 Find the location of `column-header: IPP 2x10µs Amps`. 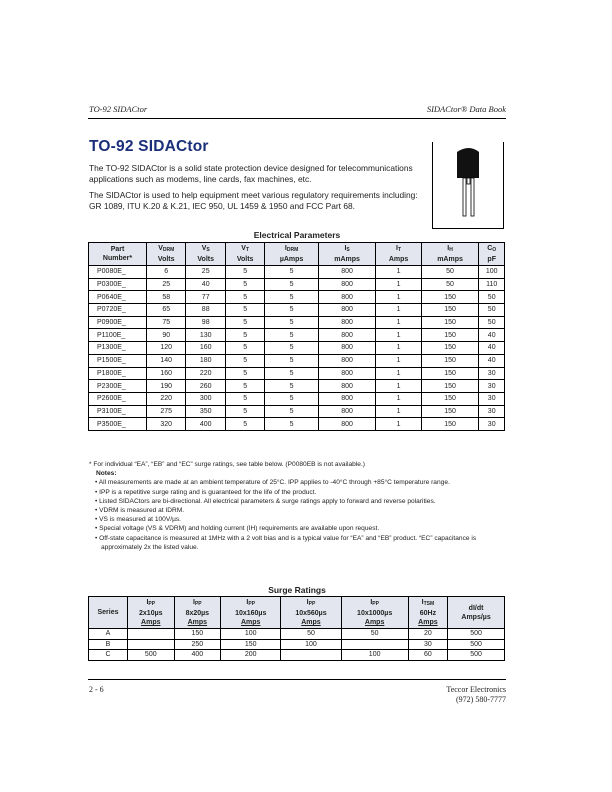

column-header: IPP 2x10µs Amps is located at coordinates (151, 612).